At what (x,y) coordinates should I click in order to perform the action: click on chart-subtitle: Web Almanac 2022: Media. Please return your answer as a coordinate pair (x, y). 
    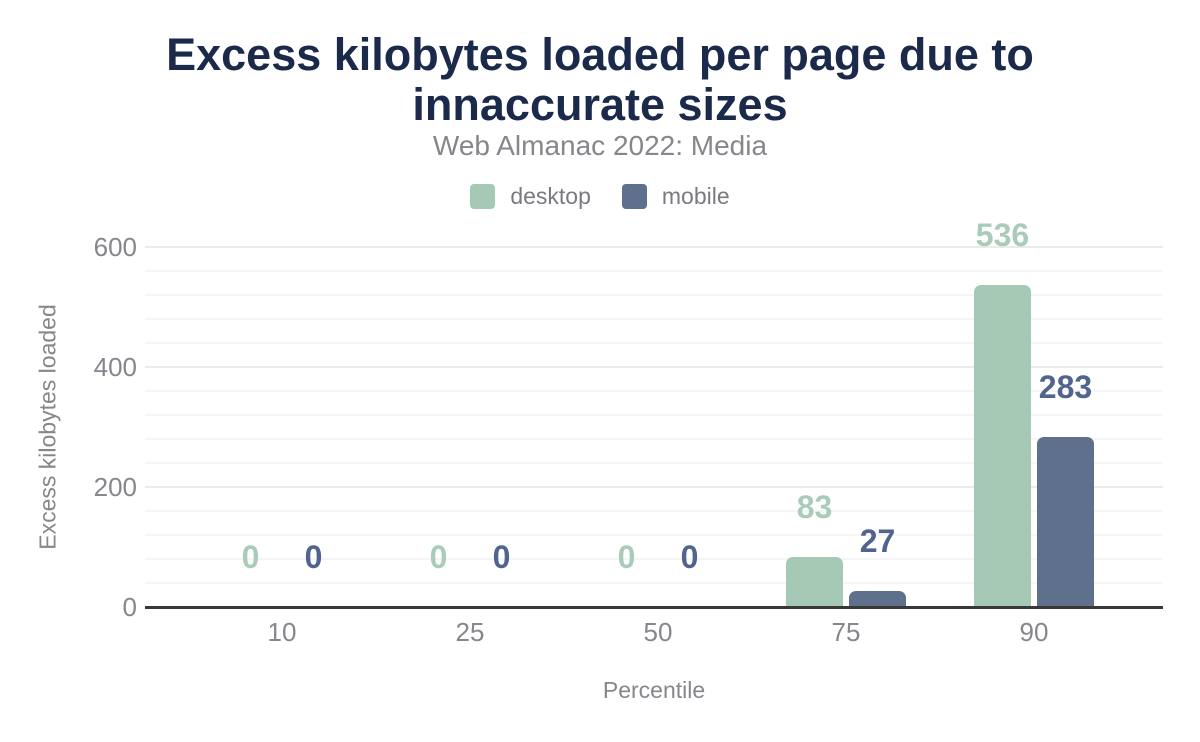
    Looking at the image, I should click on (600, 145).